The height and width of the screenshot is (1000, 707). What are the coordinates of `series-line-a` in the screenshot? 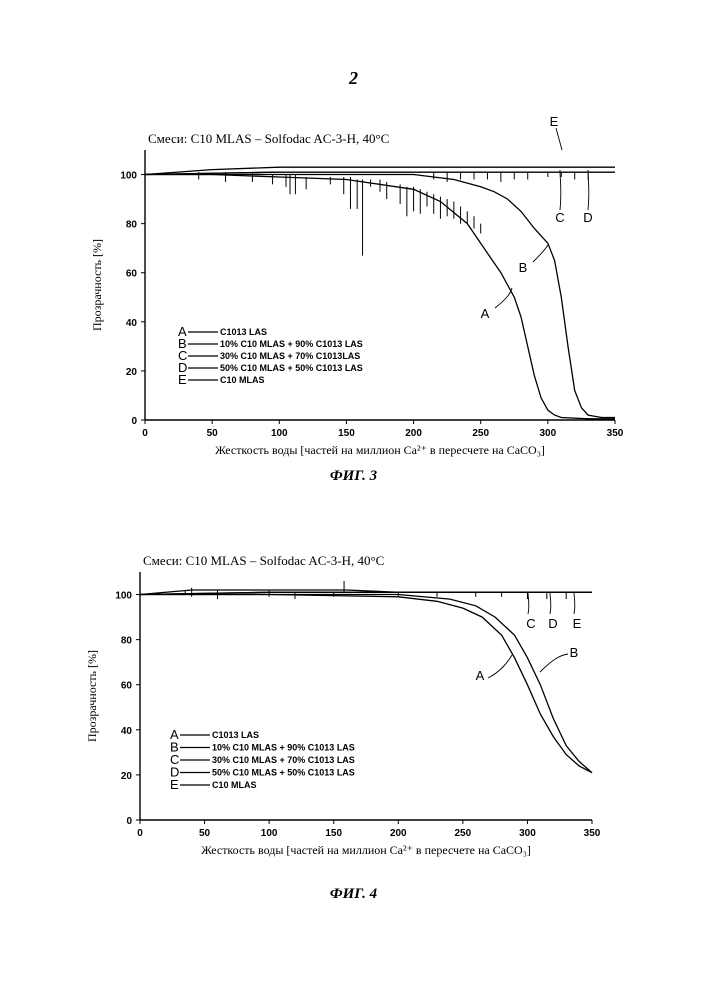 It's located at (366, 683).